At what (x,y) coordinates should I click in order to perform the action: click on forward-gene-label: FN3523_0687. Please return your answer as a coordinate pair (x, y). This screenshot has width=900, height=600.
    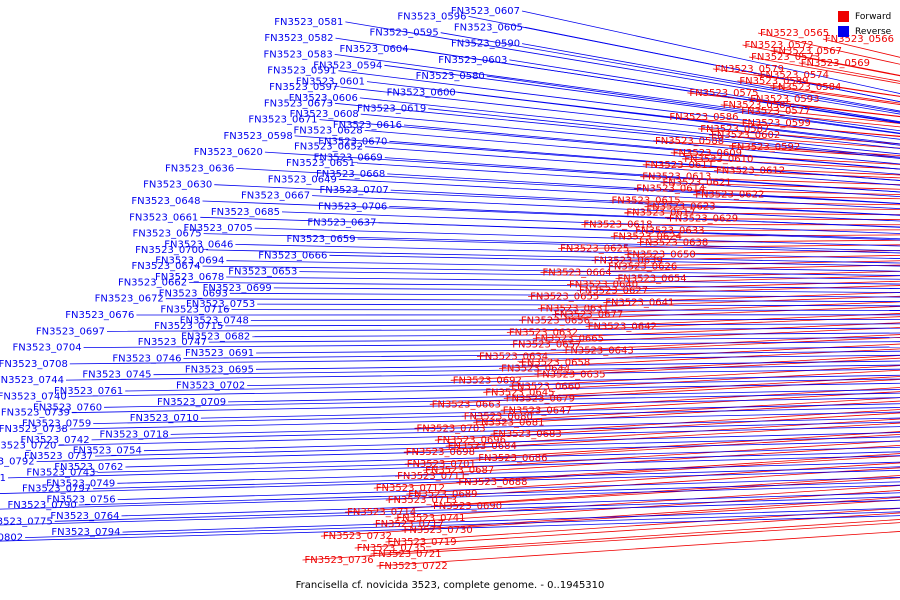
    Looking at the image, I should click on (459, 470).